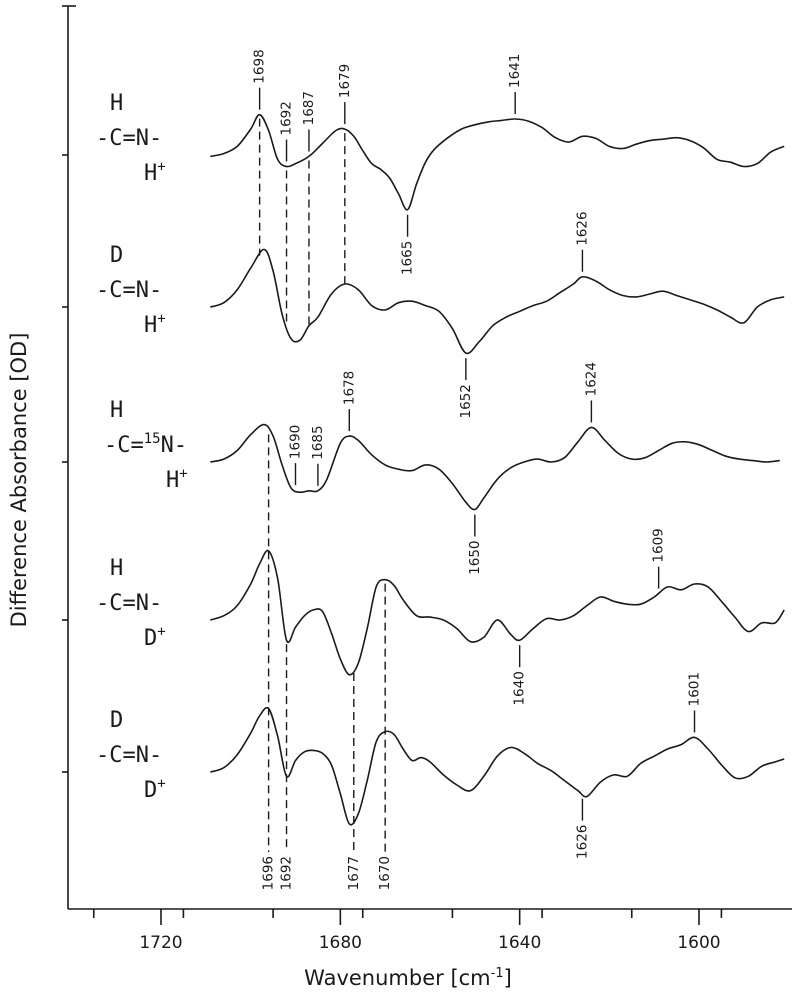  Describe the element at coordinates (318, 442) in the screenshot. I see `peak-label: 1685` at that location.